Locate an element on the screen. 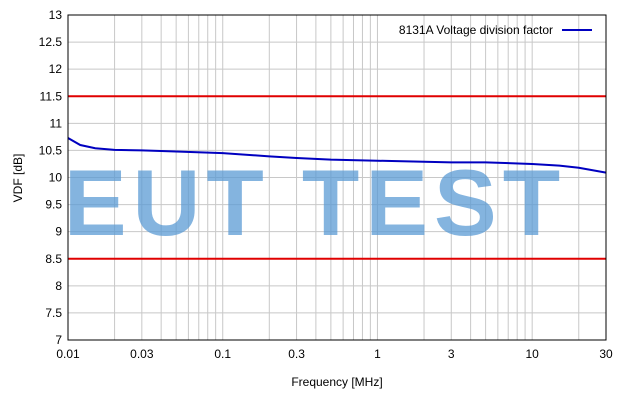 The height and width of the screenshot is (406, 618). y-tick-label: 10 is located at coordinates (56, 178).